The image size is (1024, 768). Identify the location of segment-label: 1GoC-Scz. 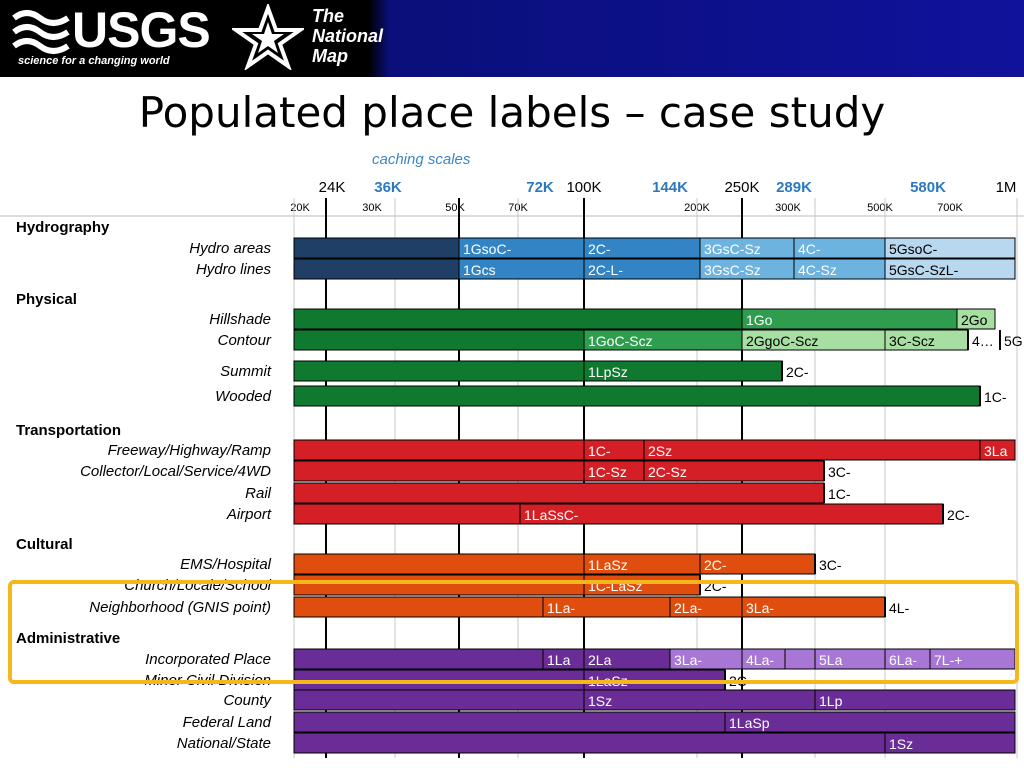
(620, 341).